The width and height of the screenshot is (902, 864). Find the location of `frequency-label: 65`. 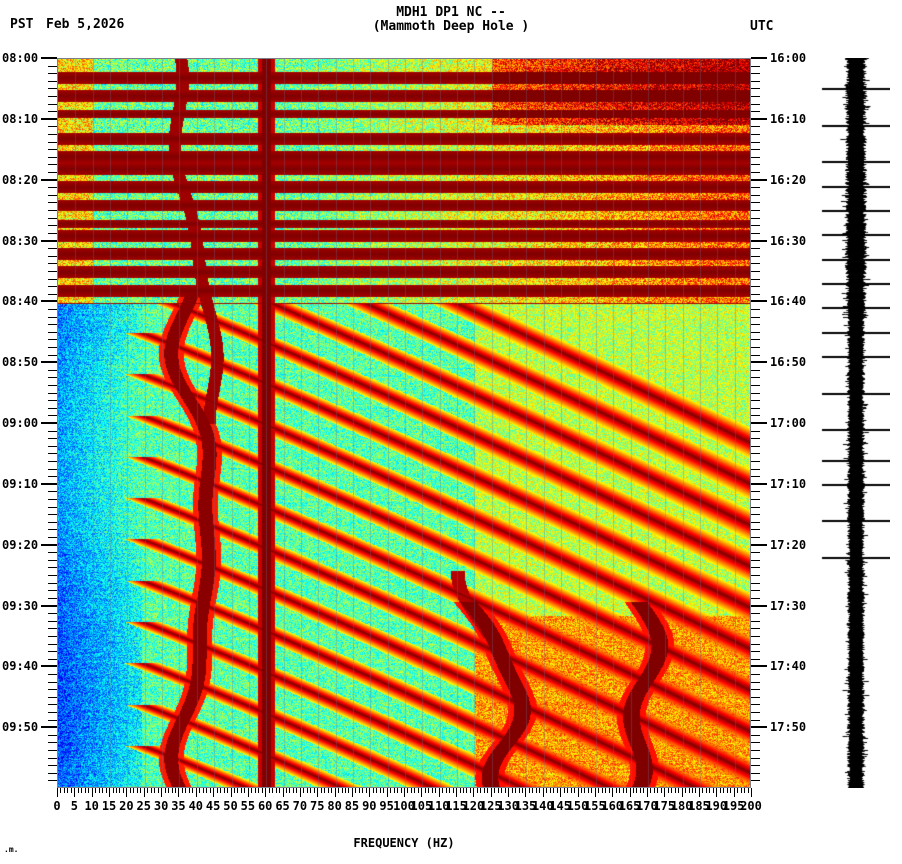

frequency-label: 65 is located at coordinates (282, 806).